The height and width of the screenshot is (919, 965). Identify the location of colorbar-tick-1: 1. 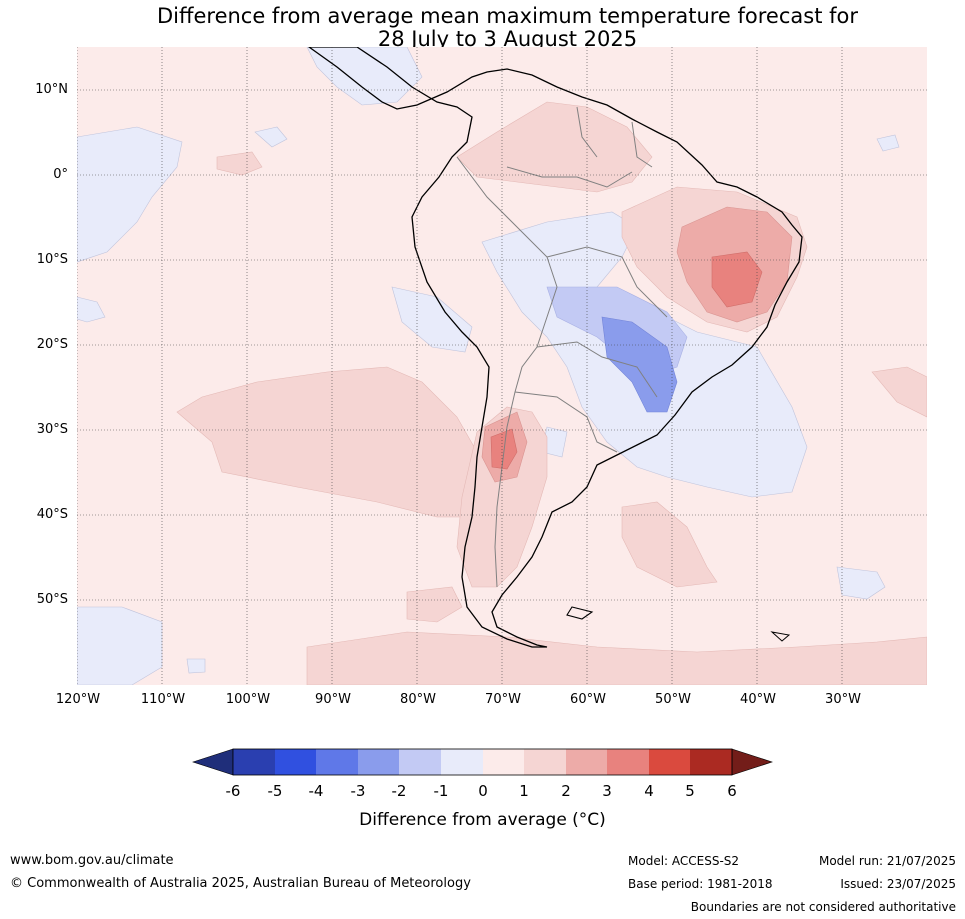
(524, 791).